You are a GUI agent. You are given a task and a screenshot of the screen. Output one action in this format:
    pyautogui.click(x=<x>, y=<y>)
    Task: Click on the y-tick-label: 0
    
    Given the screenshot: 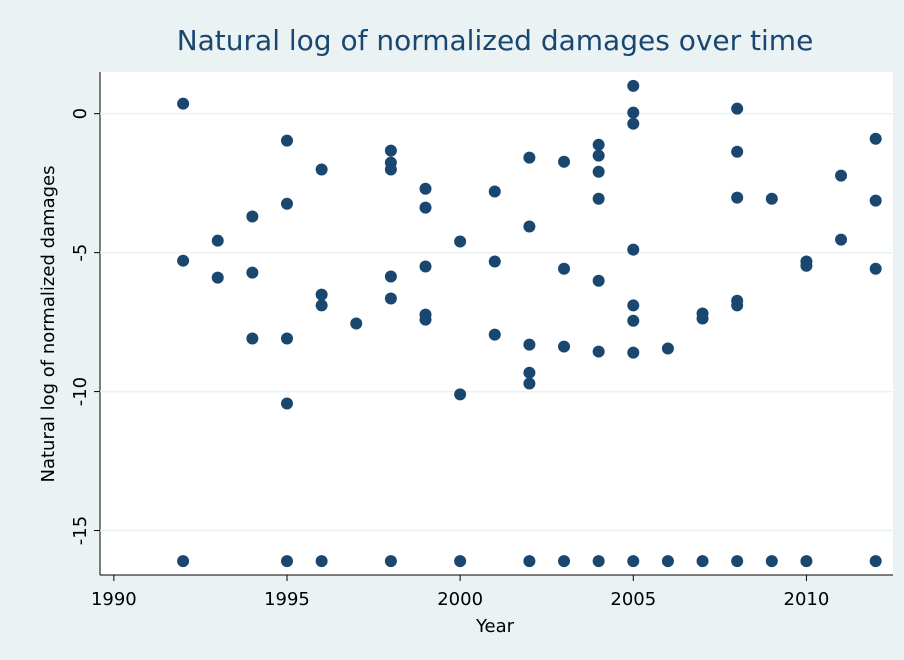 What is the action you would take?
    pyautogui.click(x=80, y=113)
    